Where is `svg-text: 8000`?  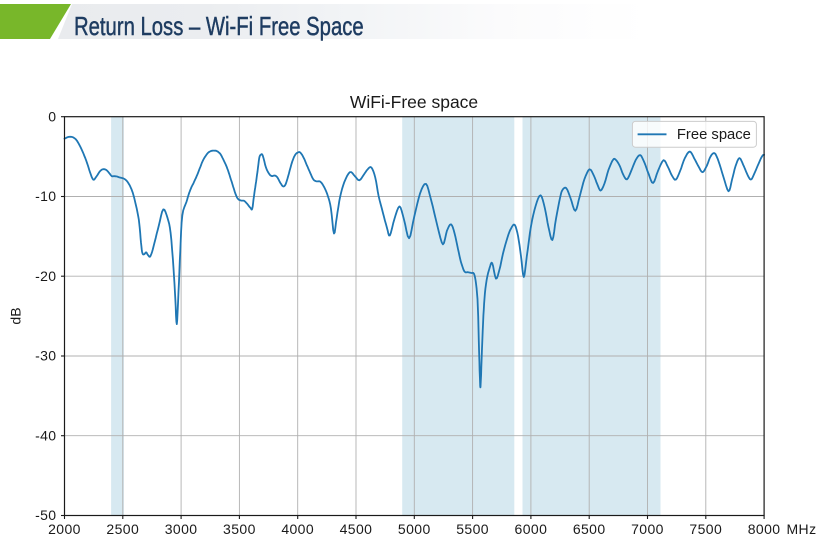
svg-text: 8000 is located at coordinates (764, 529).